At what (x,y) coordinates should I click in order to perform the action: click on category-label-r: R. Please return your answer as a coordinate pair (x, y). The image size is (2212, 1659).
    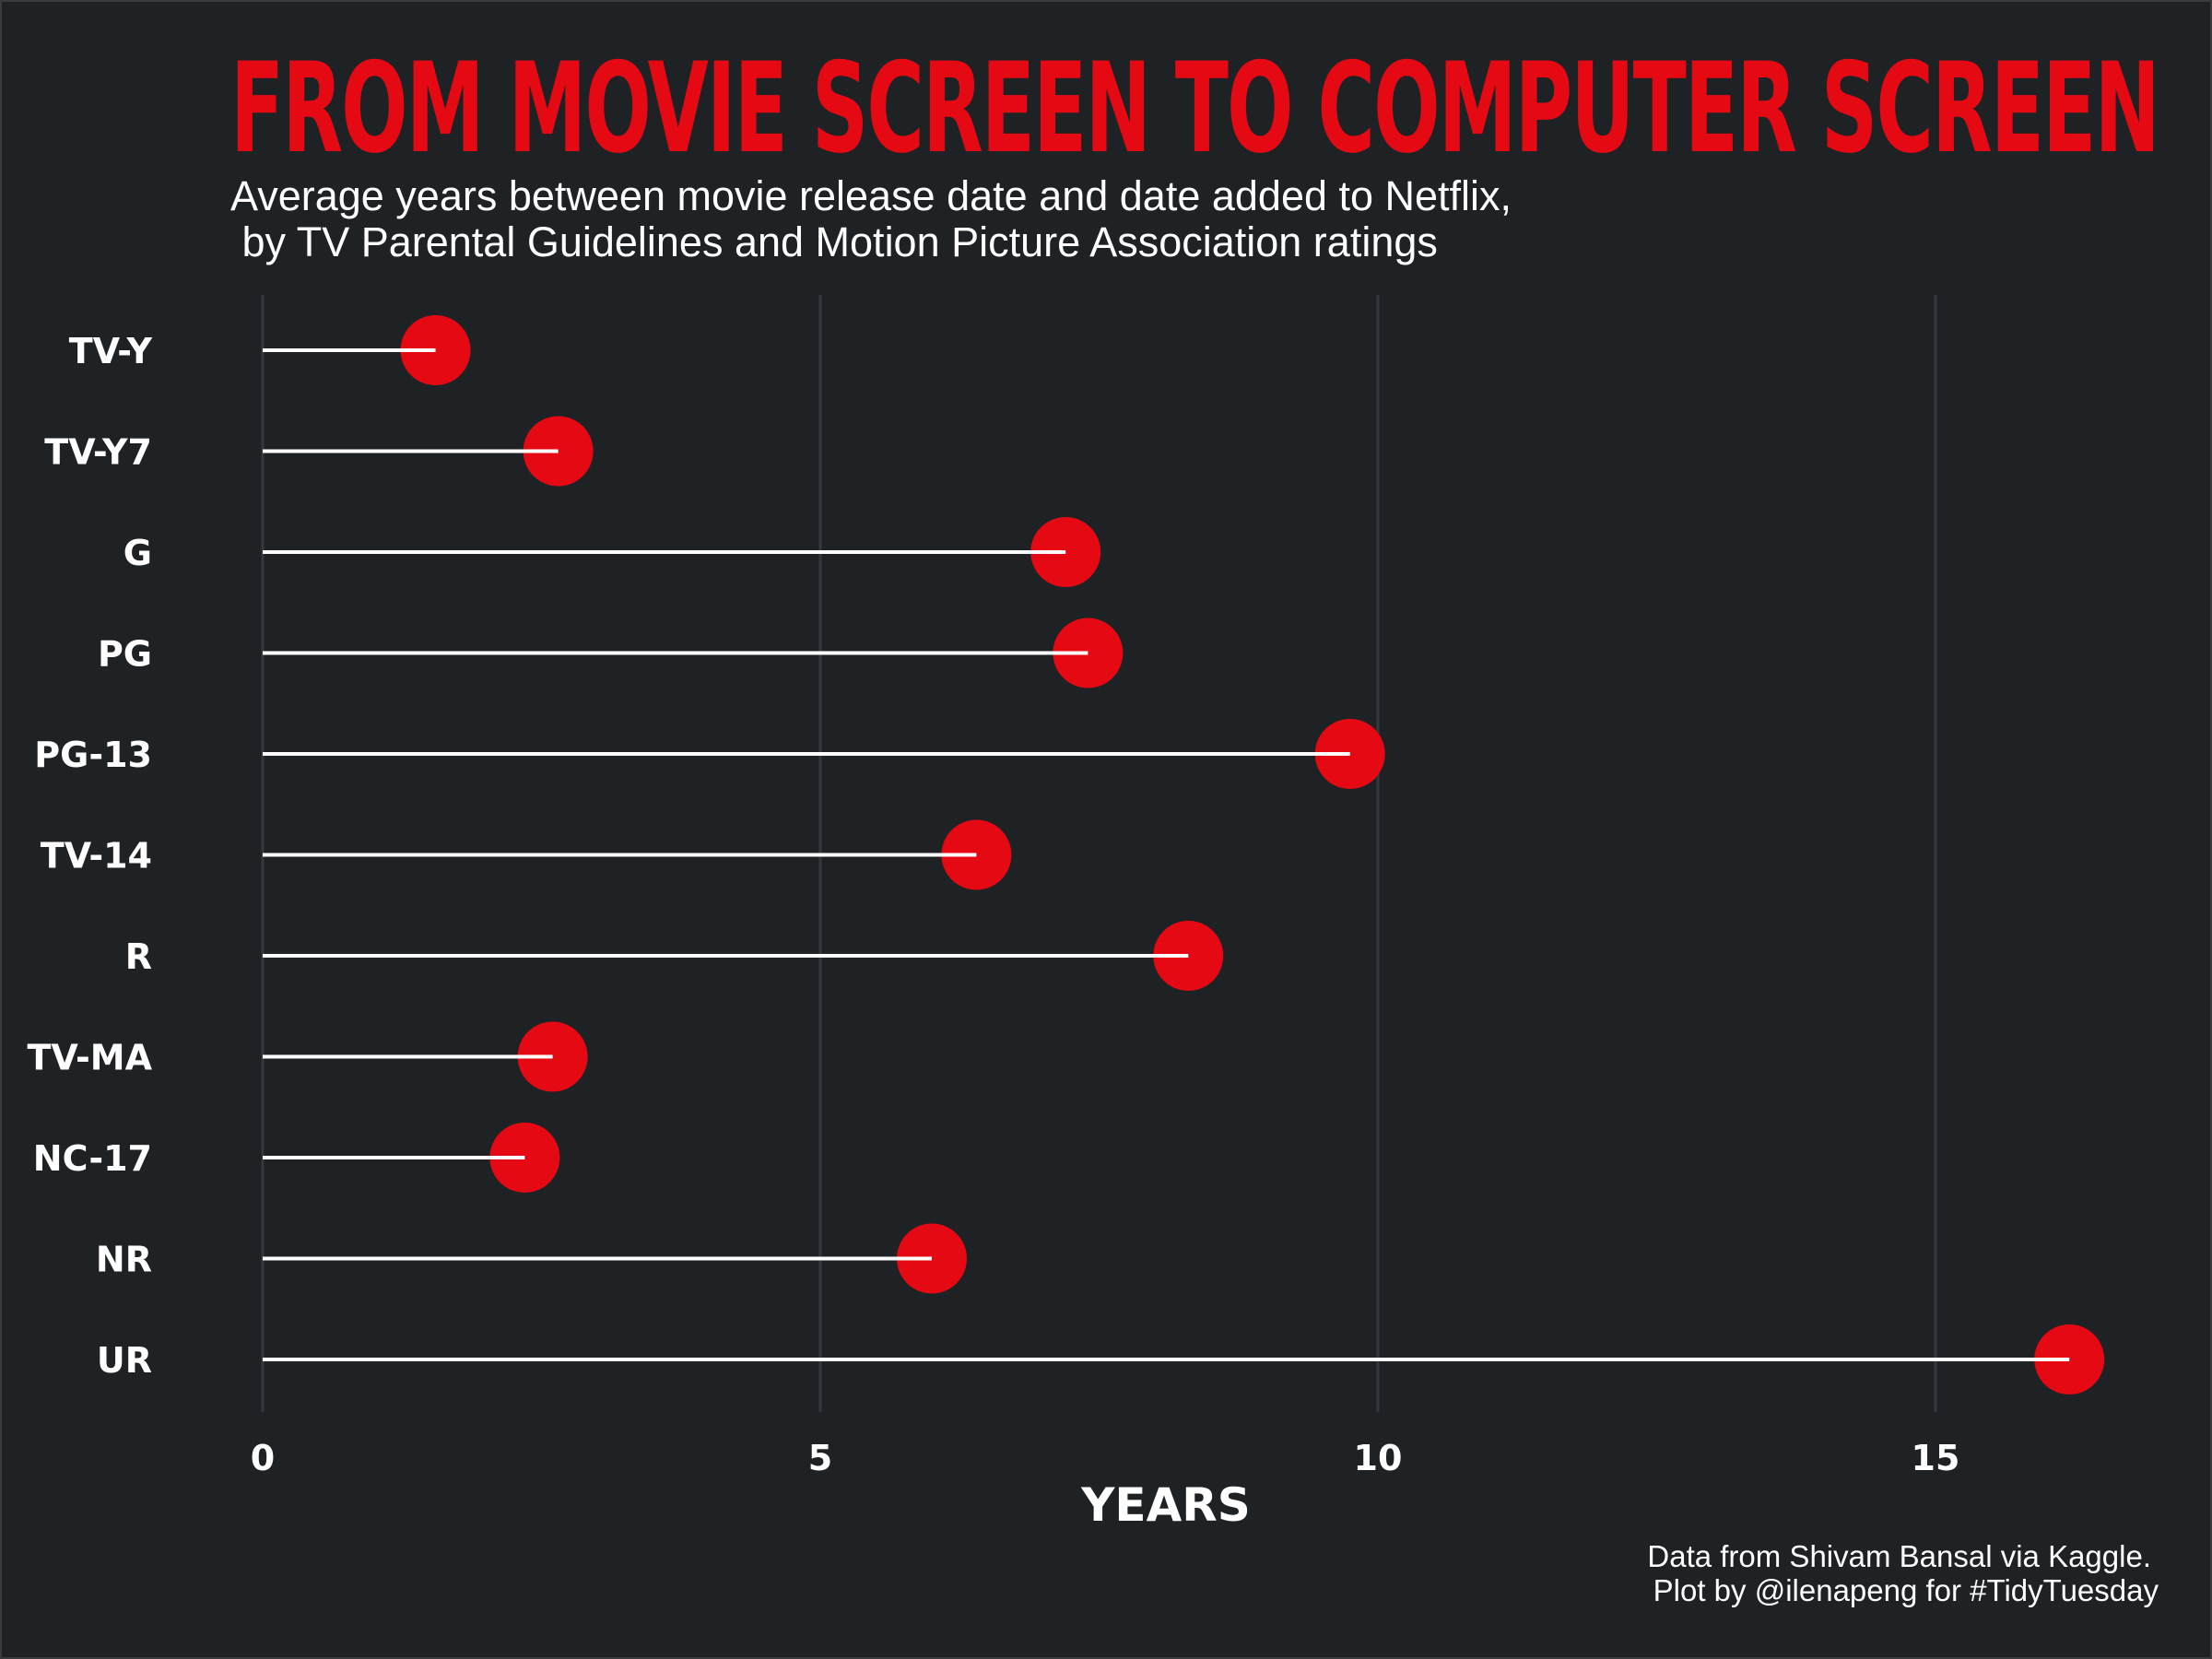
    Looking at the image, I should click on (138, 956).